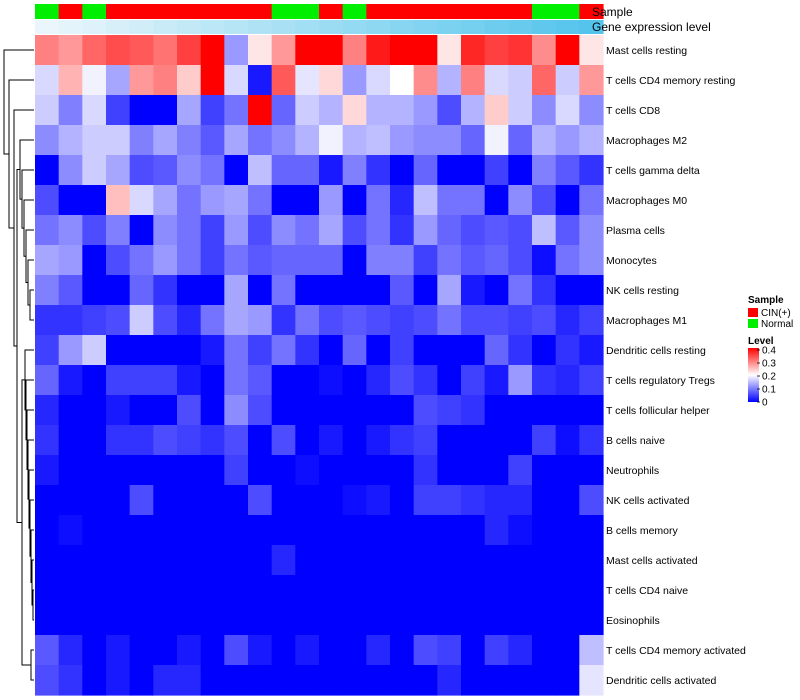 The image size is (800, 700). What do you see at coordinates (635, 441) in the screenshot?
I see `row-label: B cells naive` at bounding box center [635, 441].